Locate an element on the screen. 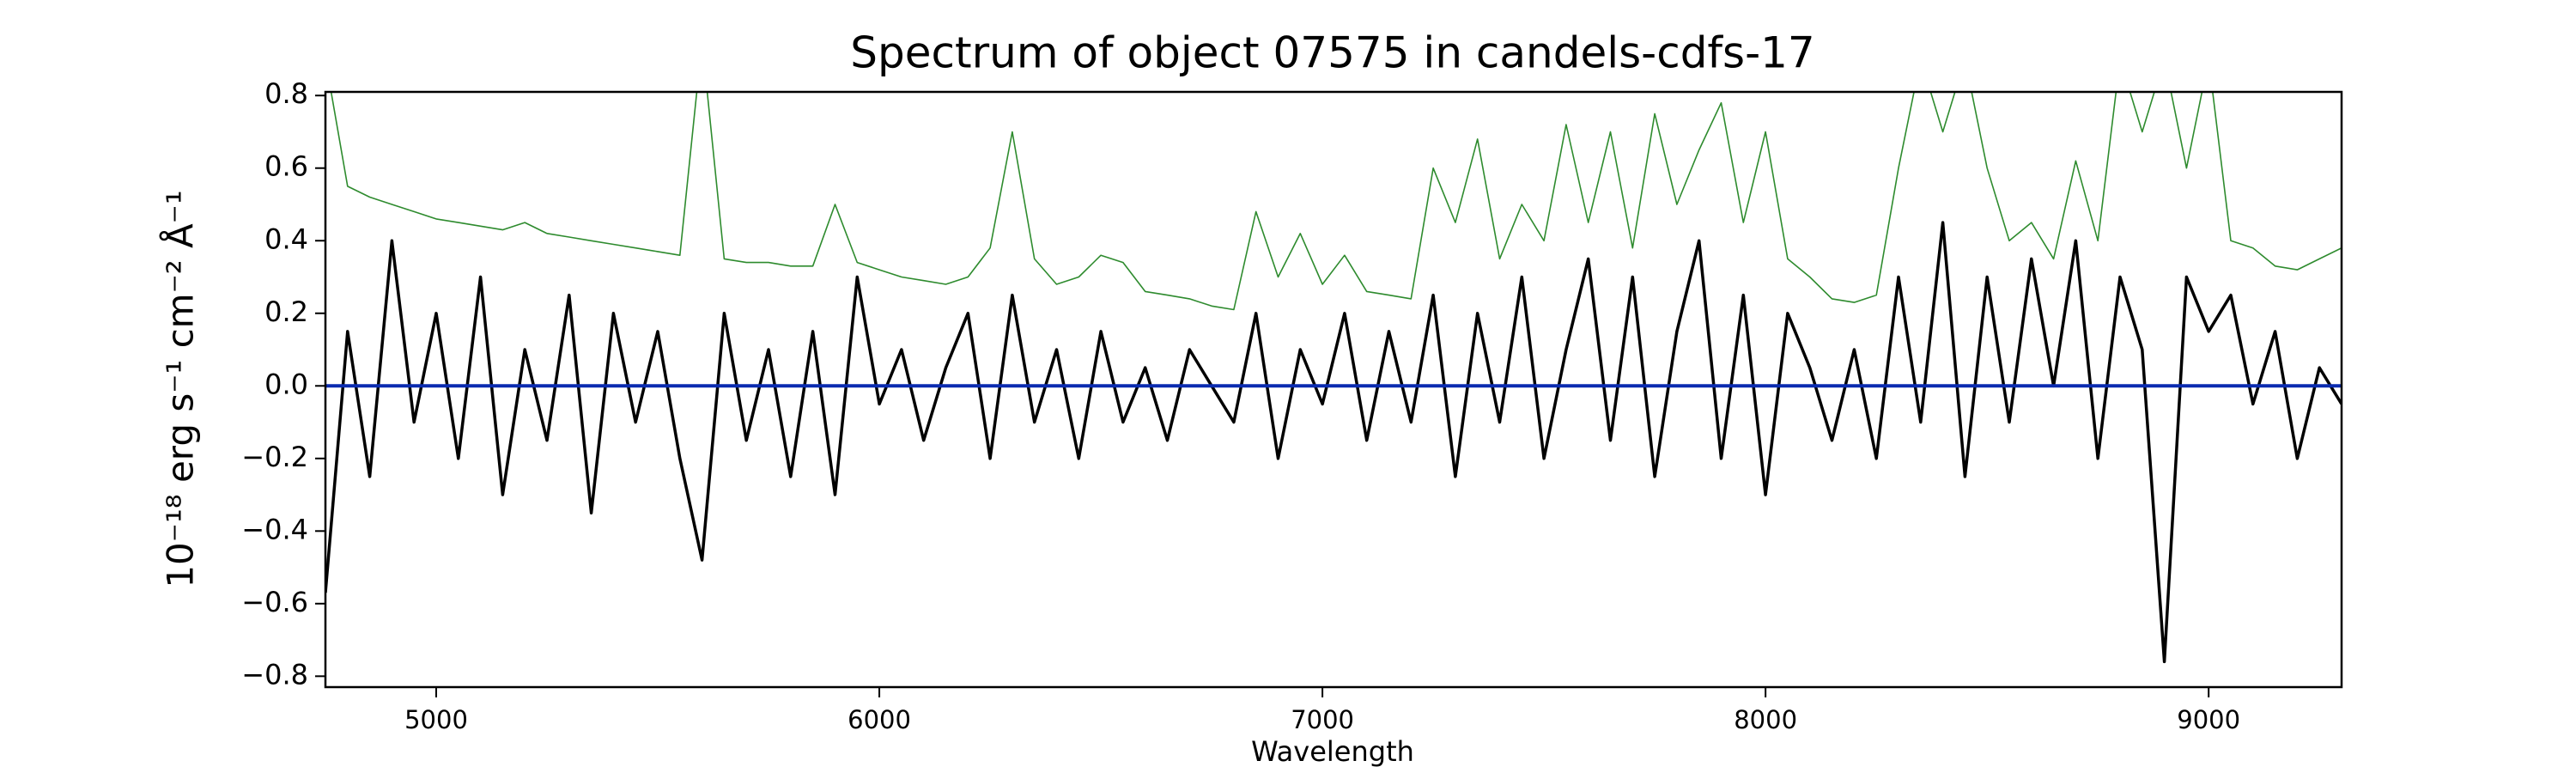 This screenshot has height=773, width=2576. x-tick-label: 7000 is located at coordinates (1323, 719).